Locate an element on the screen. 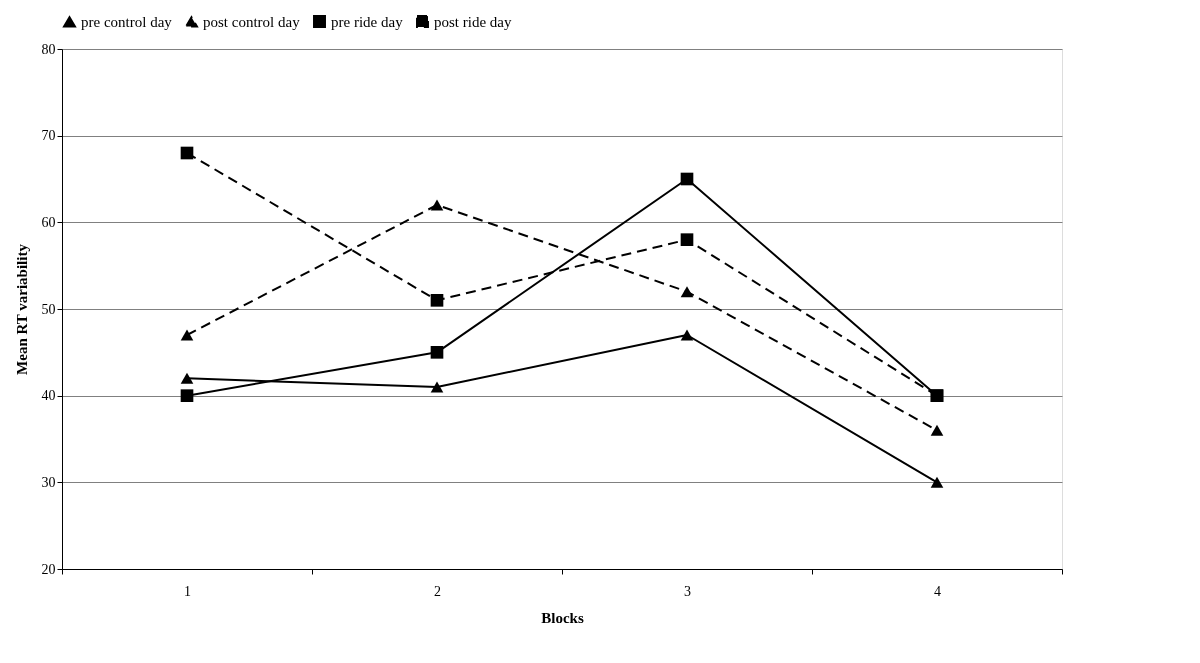  y-tick-label: 60 is located at coordinates (48, 222).